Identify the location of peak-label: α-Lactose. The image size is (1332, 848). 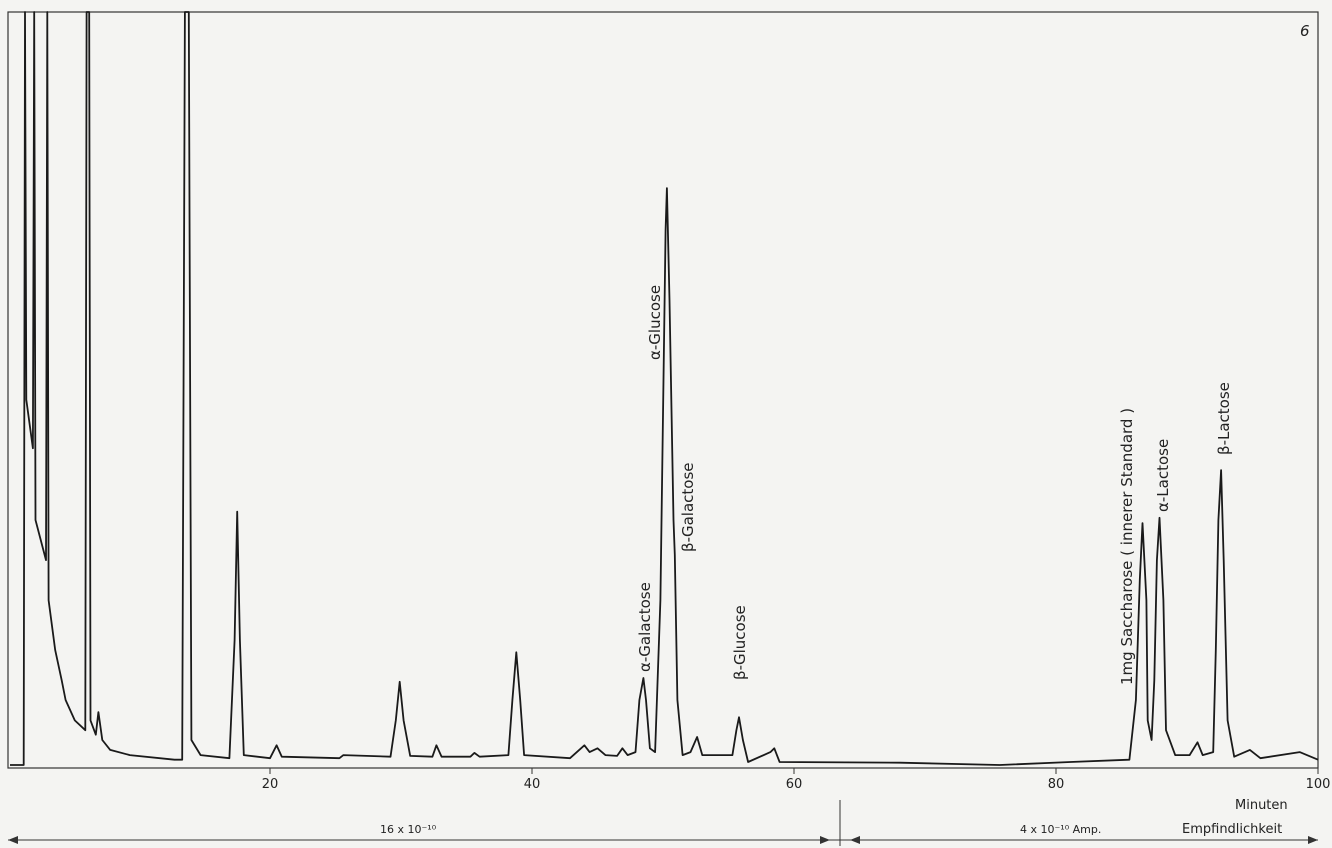
(1163, 475).